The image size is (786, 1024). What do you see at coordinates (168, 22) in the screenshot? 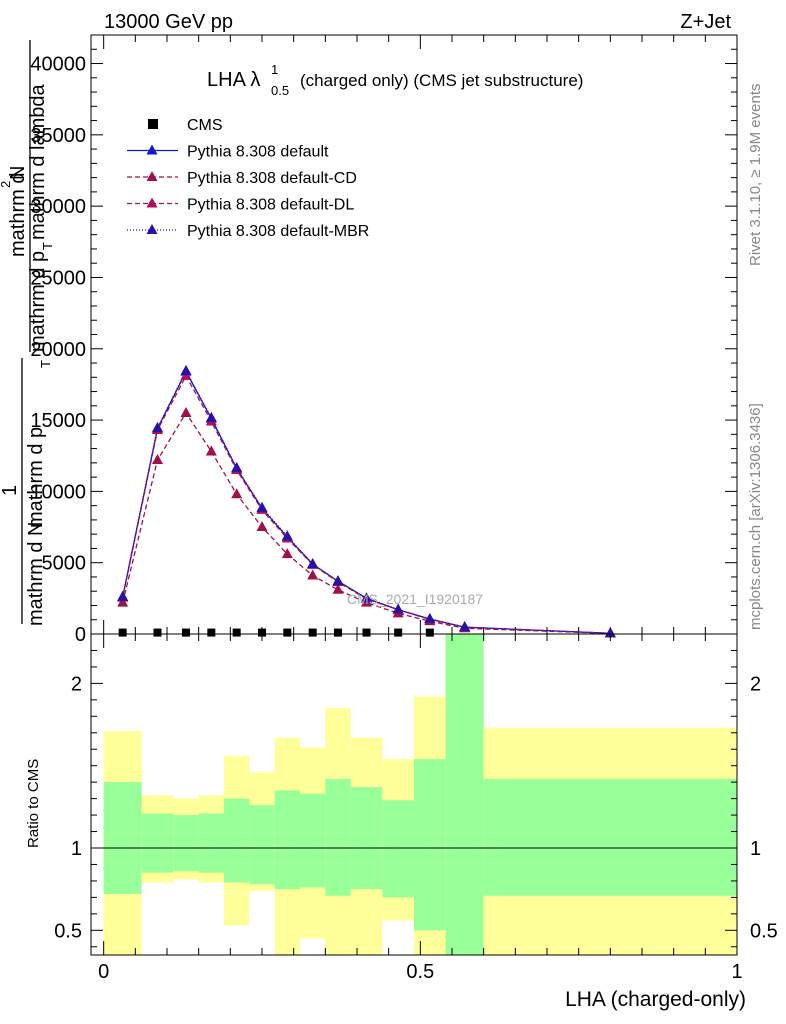
I see `header-left: 13000 GeV pp` at bounding box center [168, 22].